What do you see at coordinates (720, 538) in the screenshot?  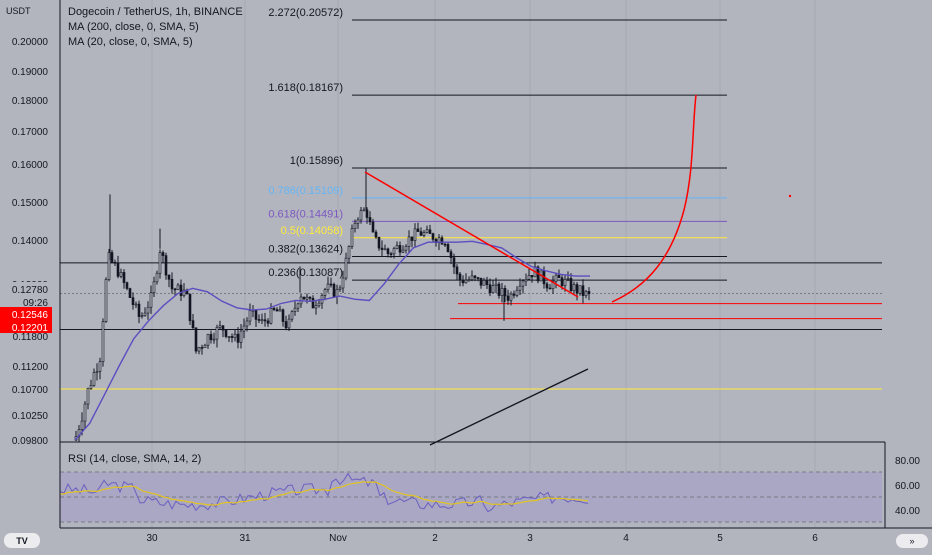 I see `time-tick-label: 5` at bounding box center [720, 538].